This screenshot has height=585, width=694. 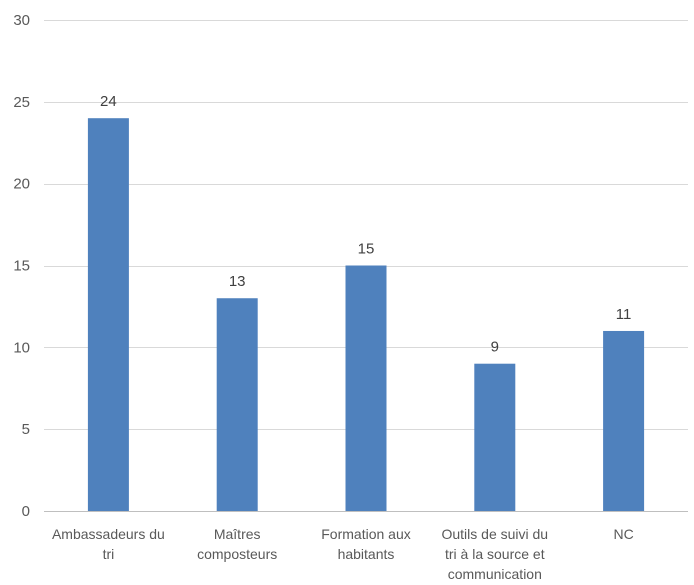 I want to click on data-label: 9, so click(x=495, y=347).